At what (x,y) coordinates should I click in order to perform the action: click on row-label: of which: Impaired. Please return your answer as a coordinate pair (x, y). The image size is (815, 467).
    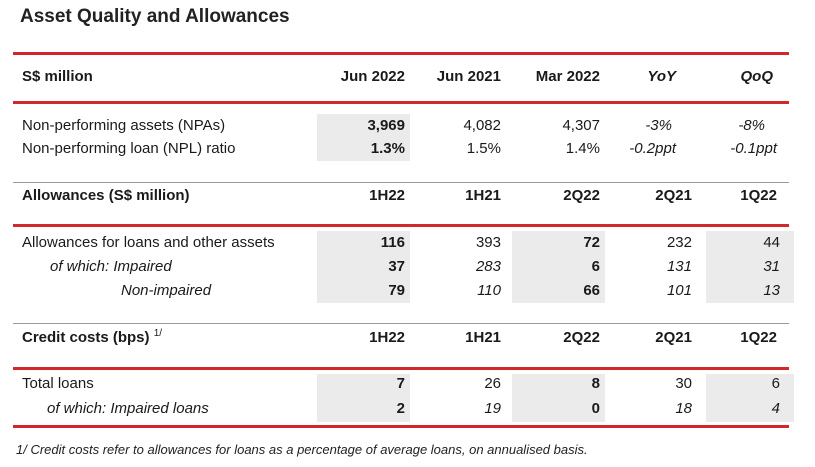
    Looking at the image, I should click on (111, 266).